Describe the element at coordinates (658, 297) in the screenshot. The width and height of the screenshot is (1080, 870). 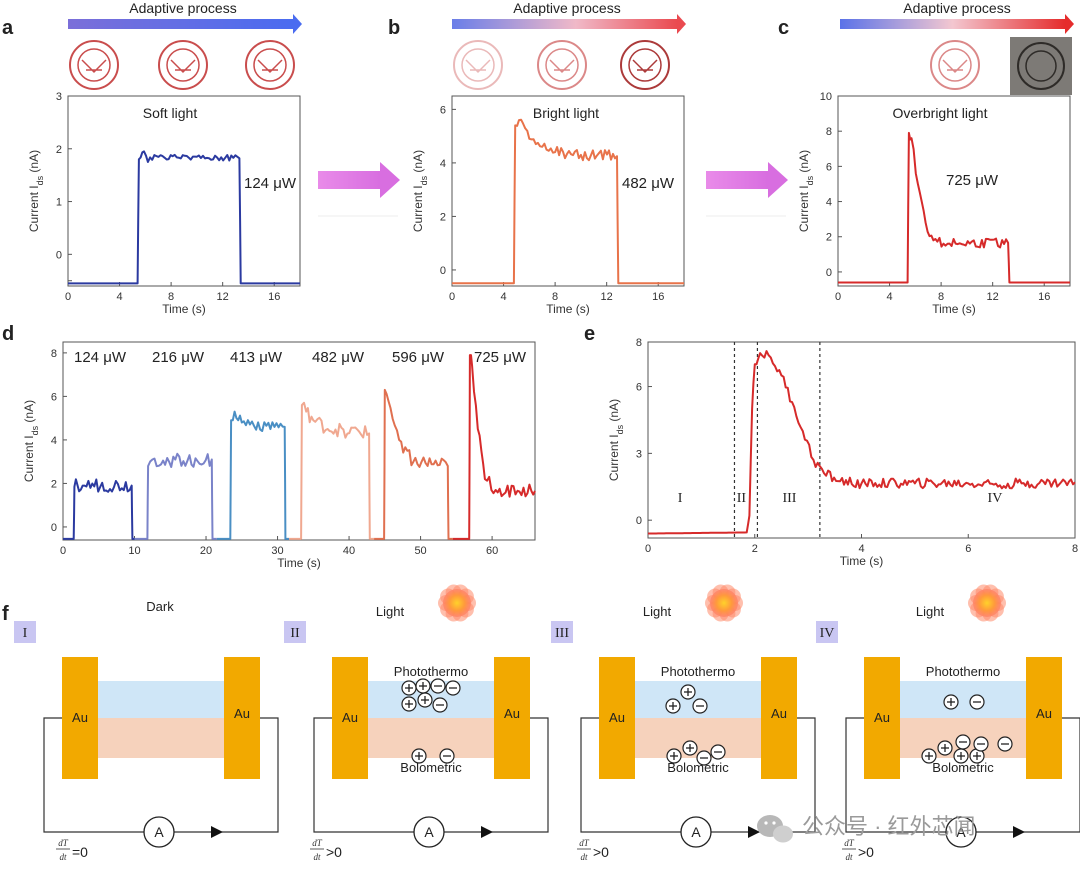
I see `x-tick-label: 16` at that location.